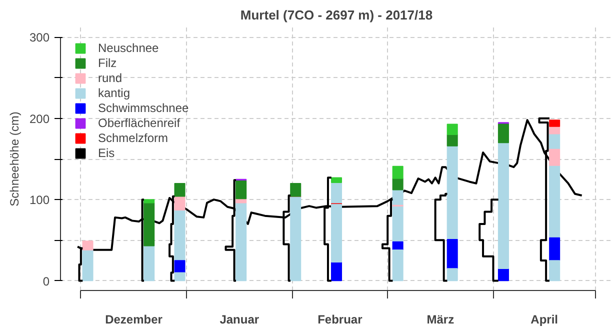 The height and width of the screenshot is (329, 616). What do you see at coordinates (108, 63) in the screenshot?
I see `legend-label: Filz` at bounding box center [108, 63].